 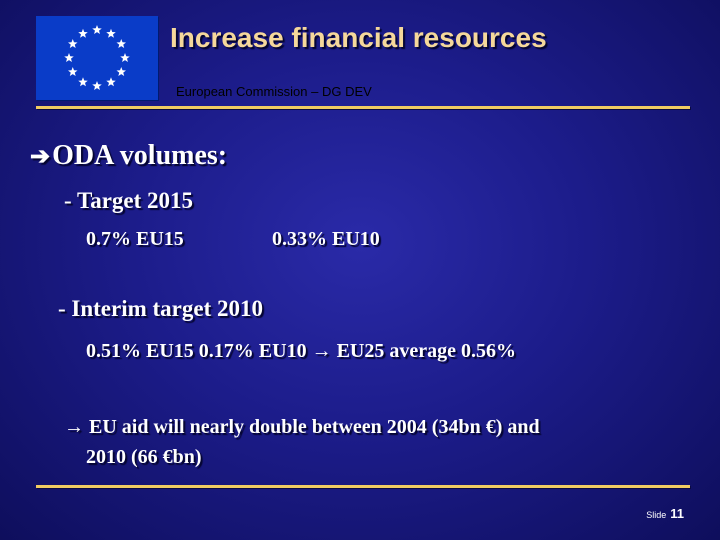 What do you see at coordinates (656, 515) in the screenshot?
I see `slide-label: Slide` at bounding box center [656, 515].